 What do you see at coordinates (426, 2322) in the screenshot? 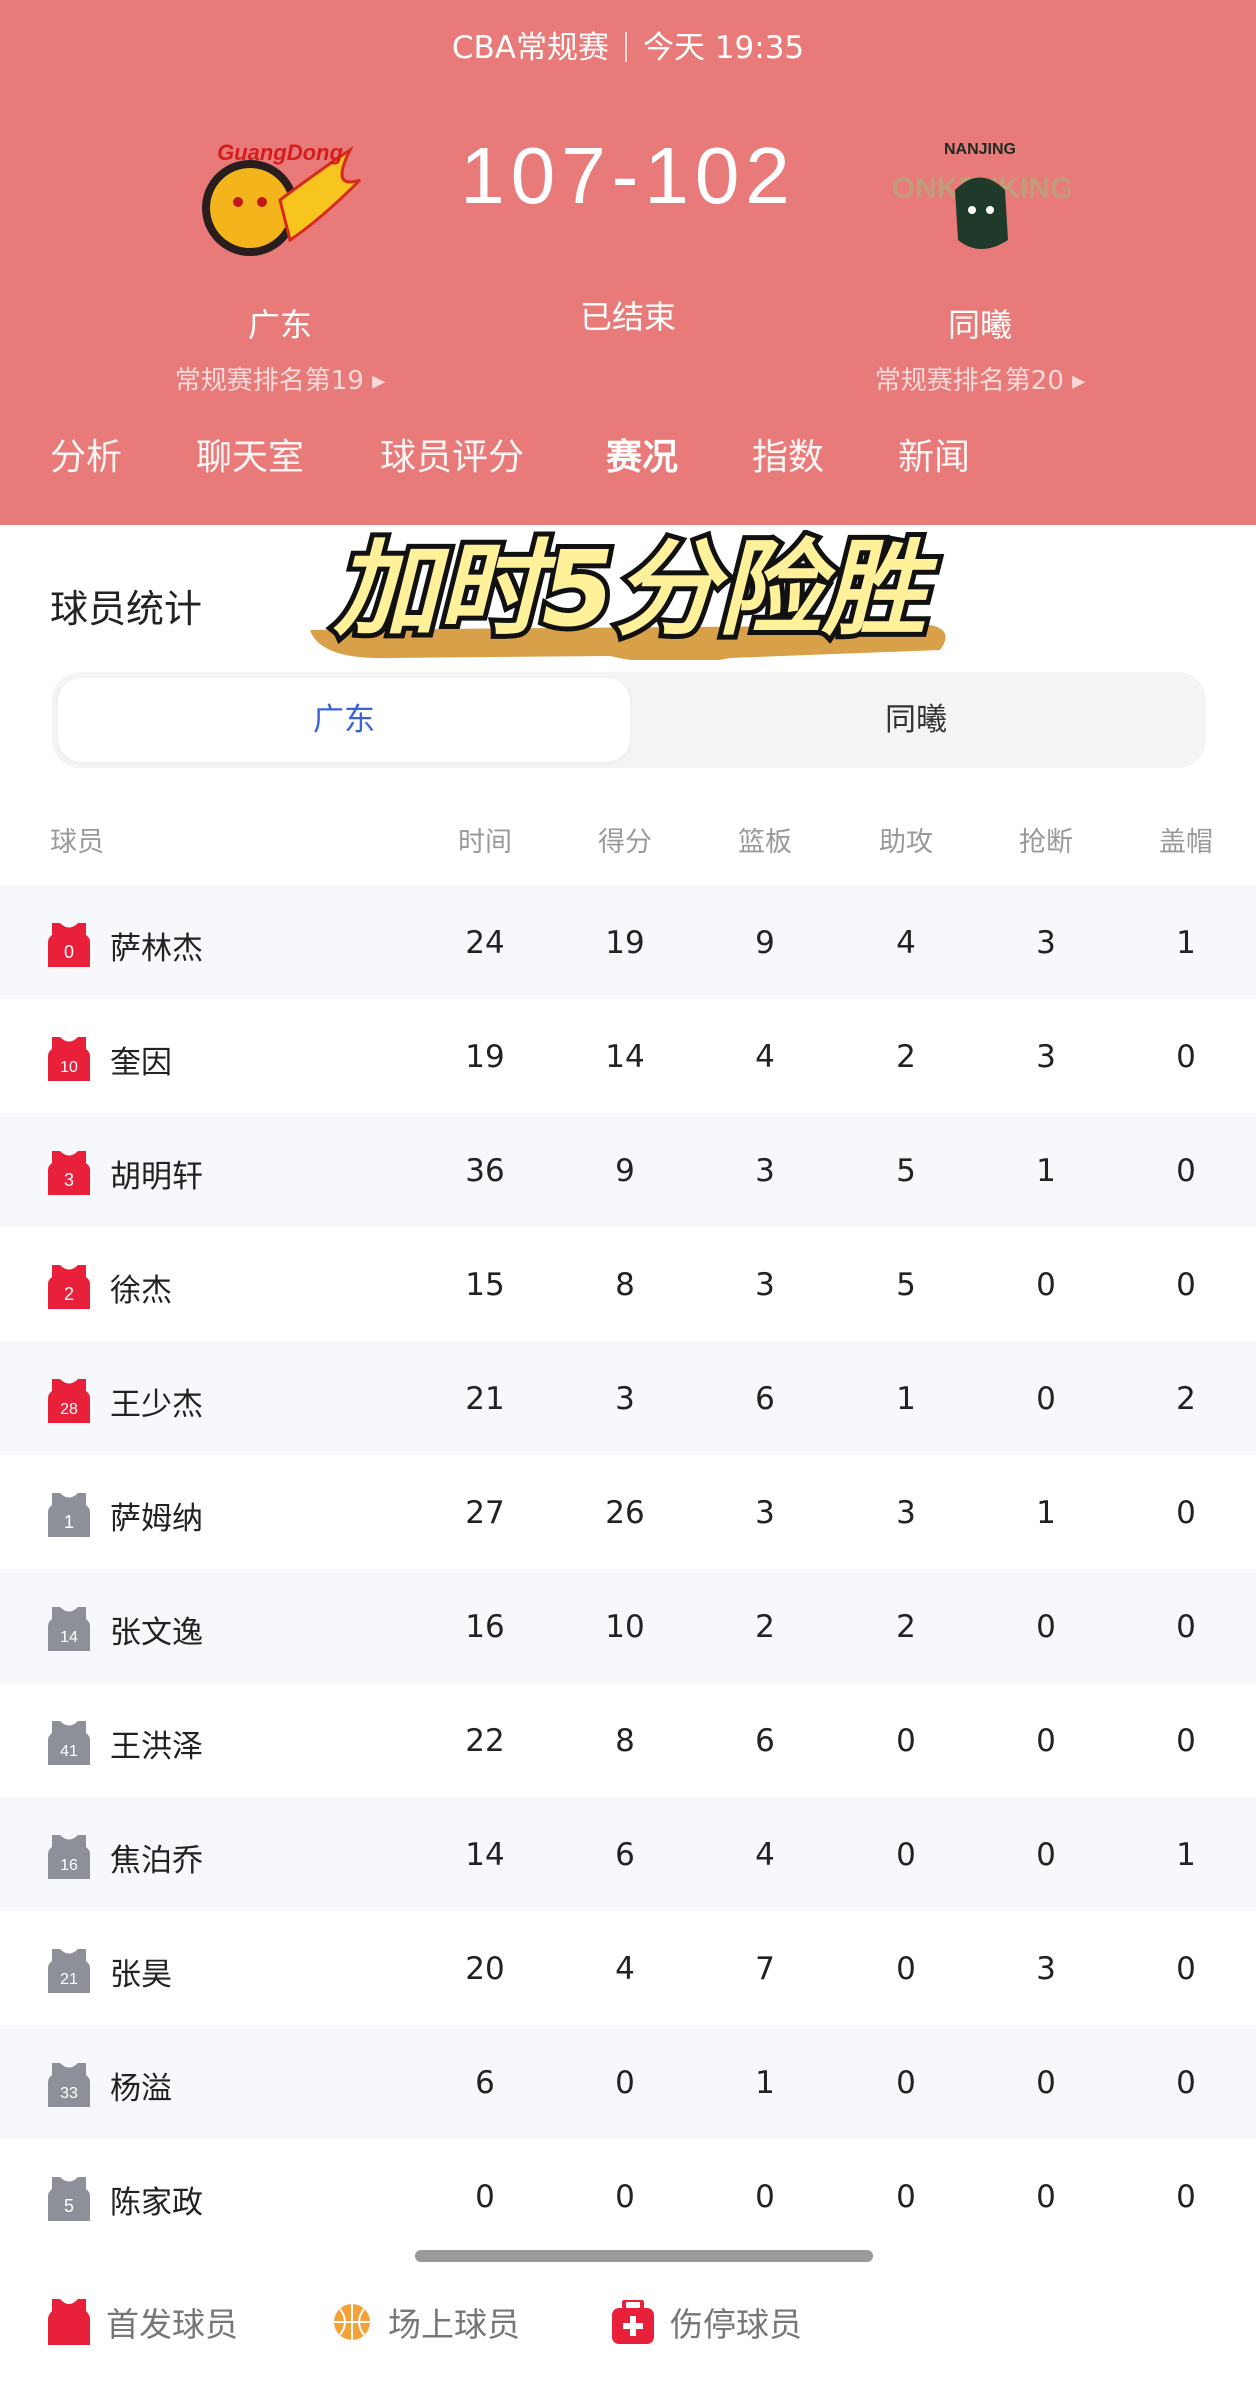
I see `legend-on-court: 场上球员` at bounding box center [426, 2322].